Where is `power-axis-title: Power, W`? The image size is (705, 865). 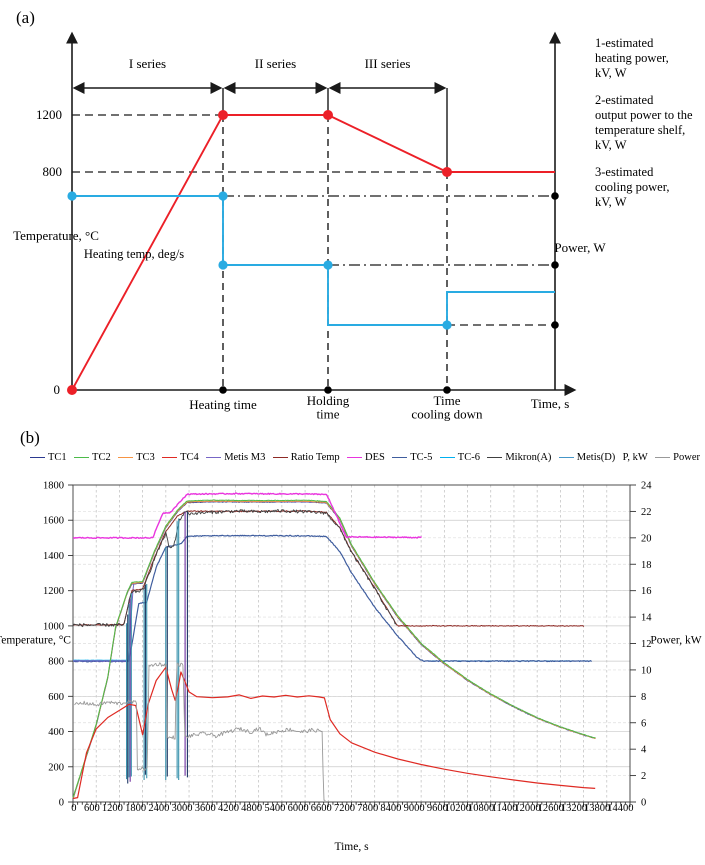
power-axis-title: Power, W is located at coordinates (580, 247).